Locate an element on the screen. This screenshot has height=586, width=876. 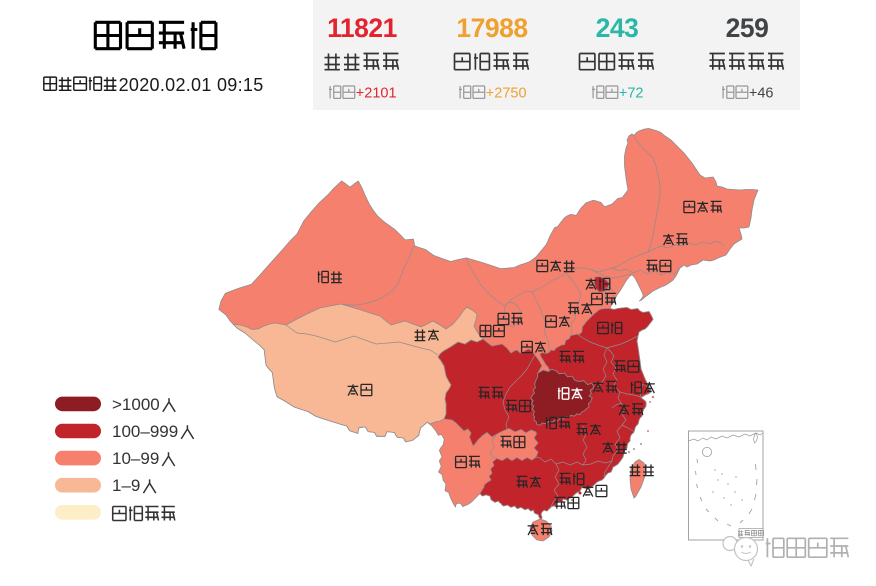
svg-text: 1–9 is located at coordinates (126, 485).